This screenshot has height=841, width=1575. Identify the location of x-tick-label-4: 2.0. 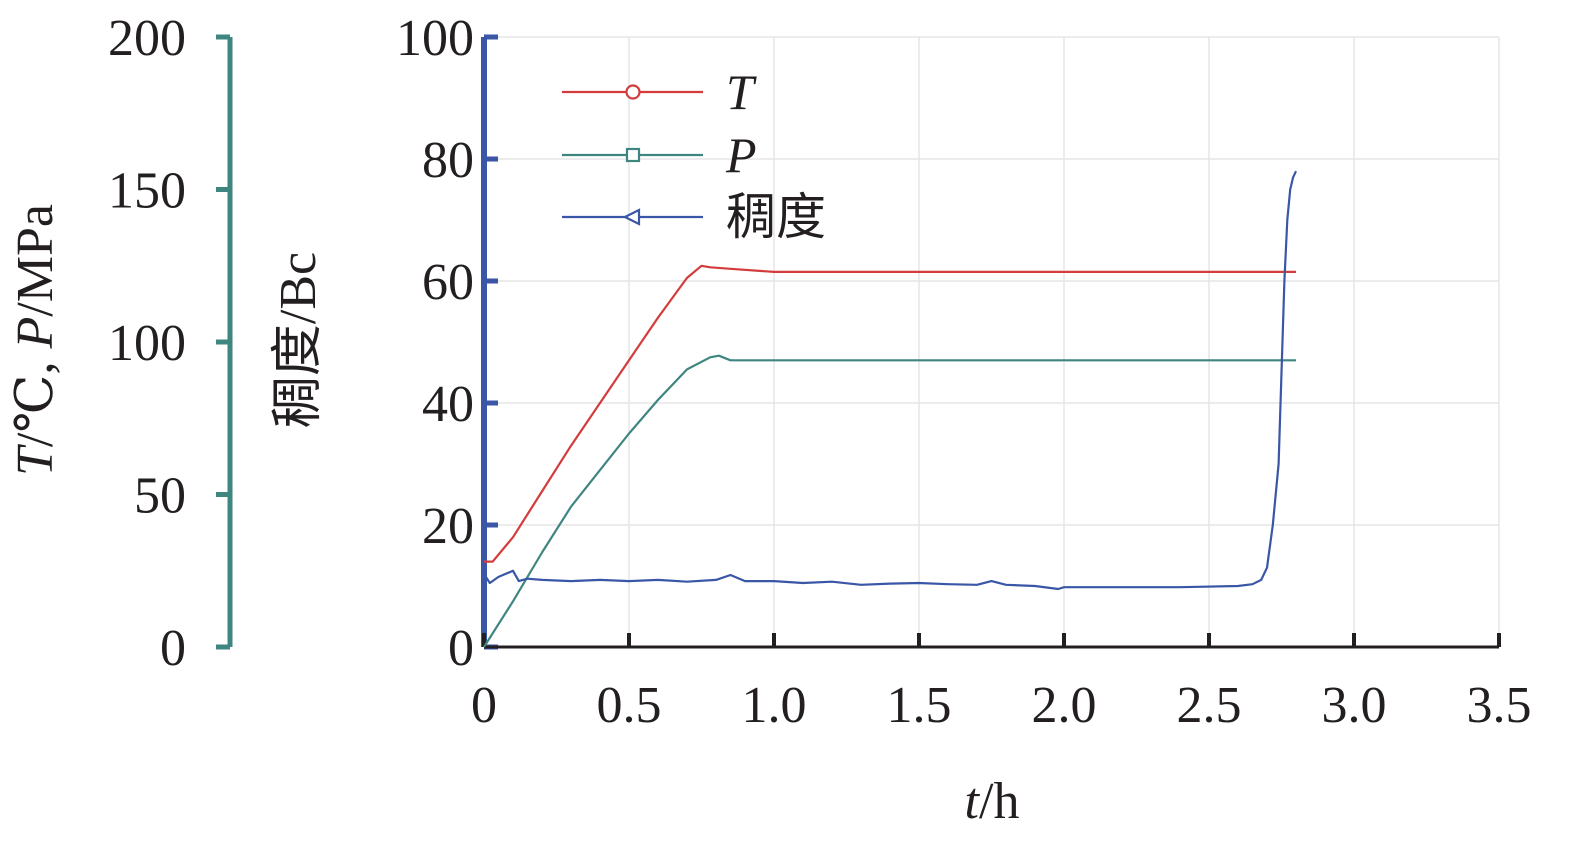
(1064, 705).